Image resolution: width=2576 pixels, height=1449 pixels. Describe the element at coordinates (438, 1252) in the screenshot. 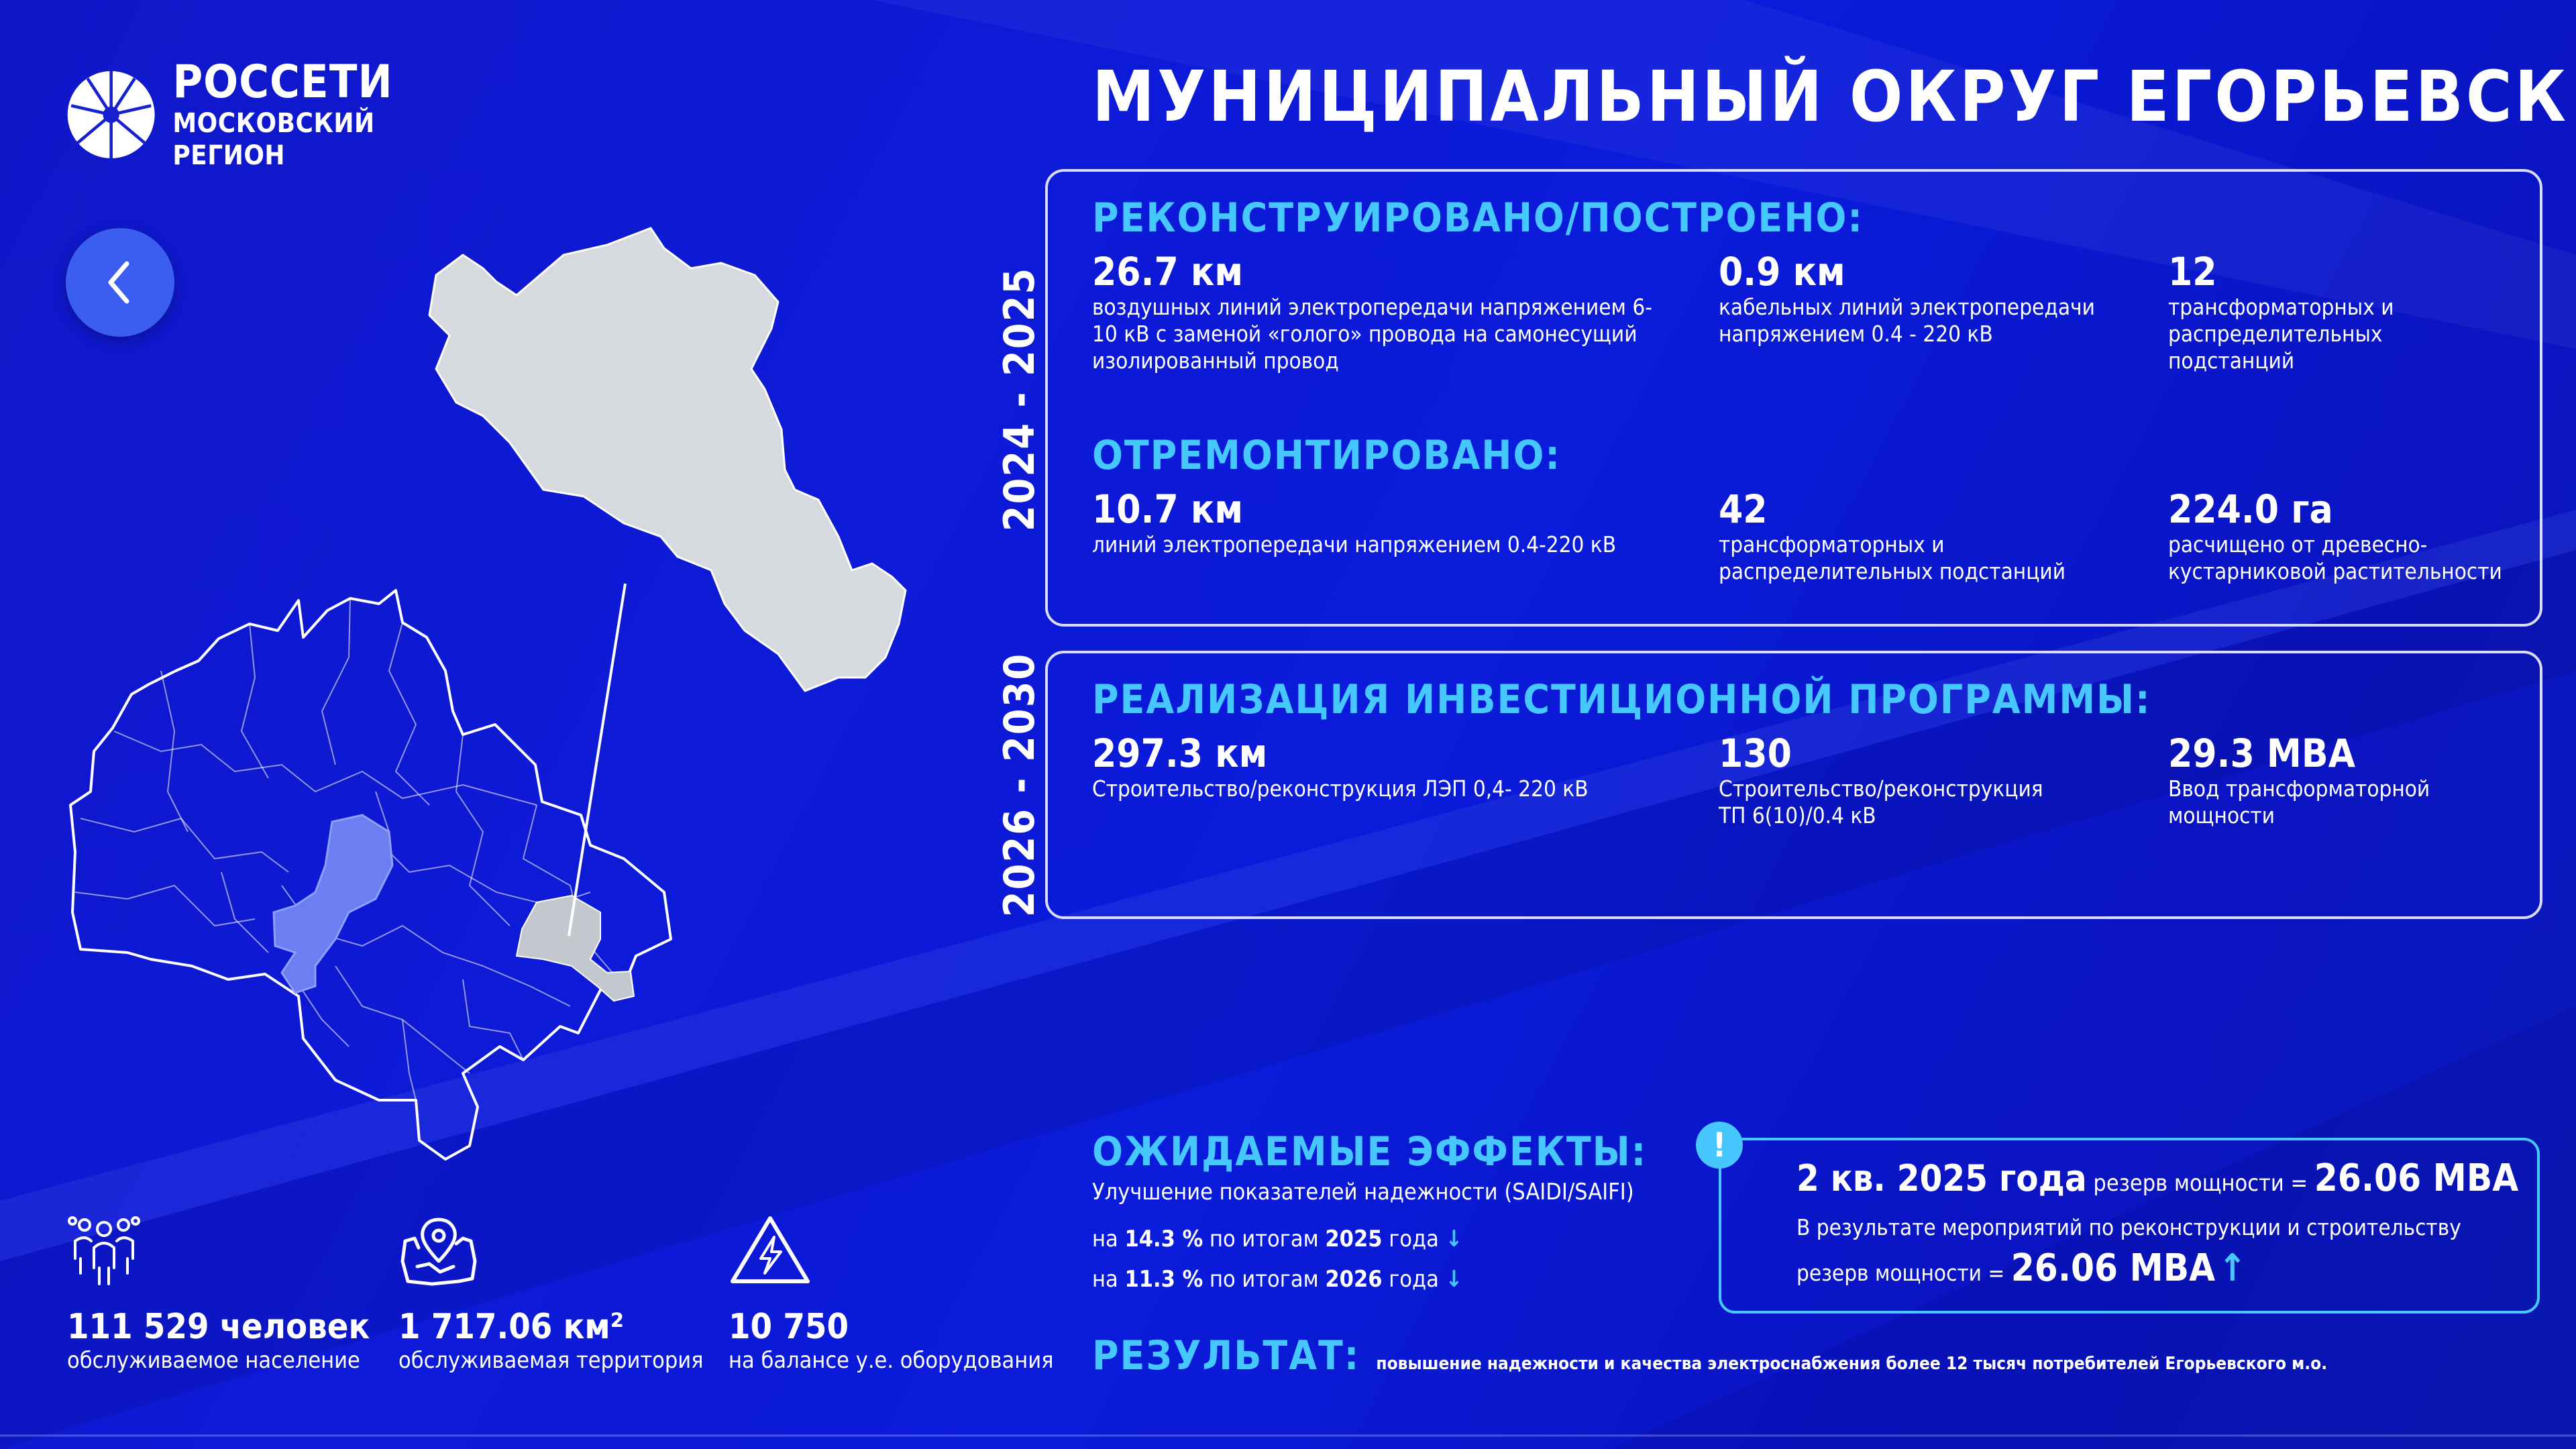

I see `map-pin-icon` at that location.